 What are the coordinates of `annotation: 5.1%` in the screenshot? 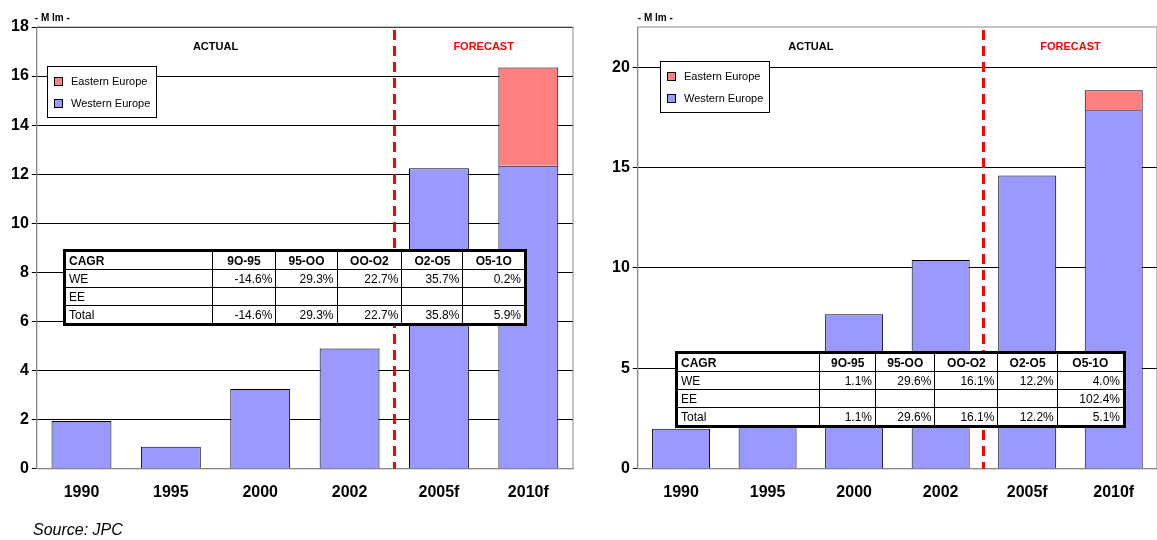 It's located at (1091, 417).